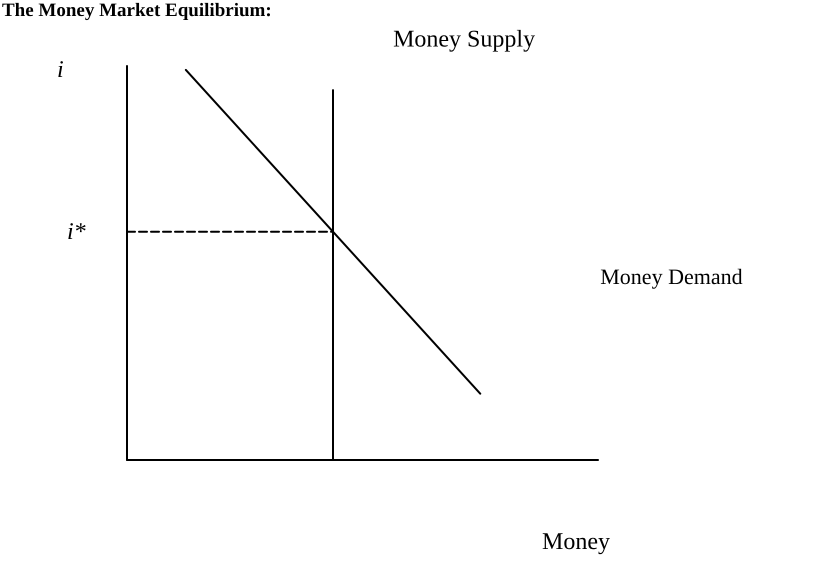  Describe the element at coordinates (464, 39) in the screenshot. I see `text: Money Supply` at that location.